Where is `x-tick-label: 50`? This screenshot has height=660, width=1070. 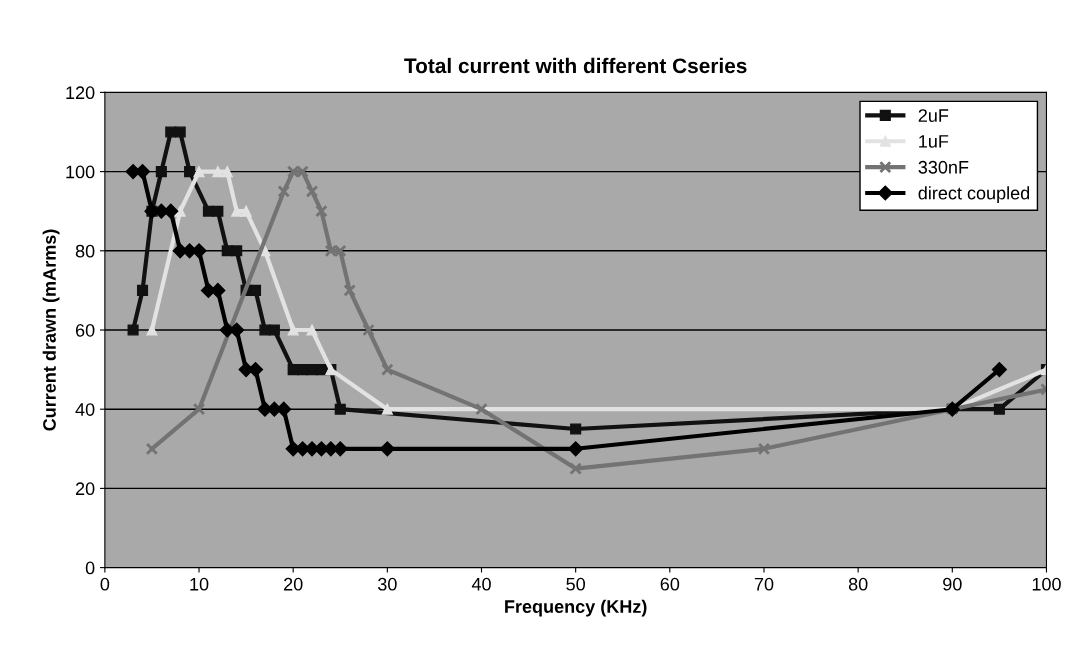 x-tick-label: 50 is located at coordinates (575, 584).